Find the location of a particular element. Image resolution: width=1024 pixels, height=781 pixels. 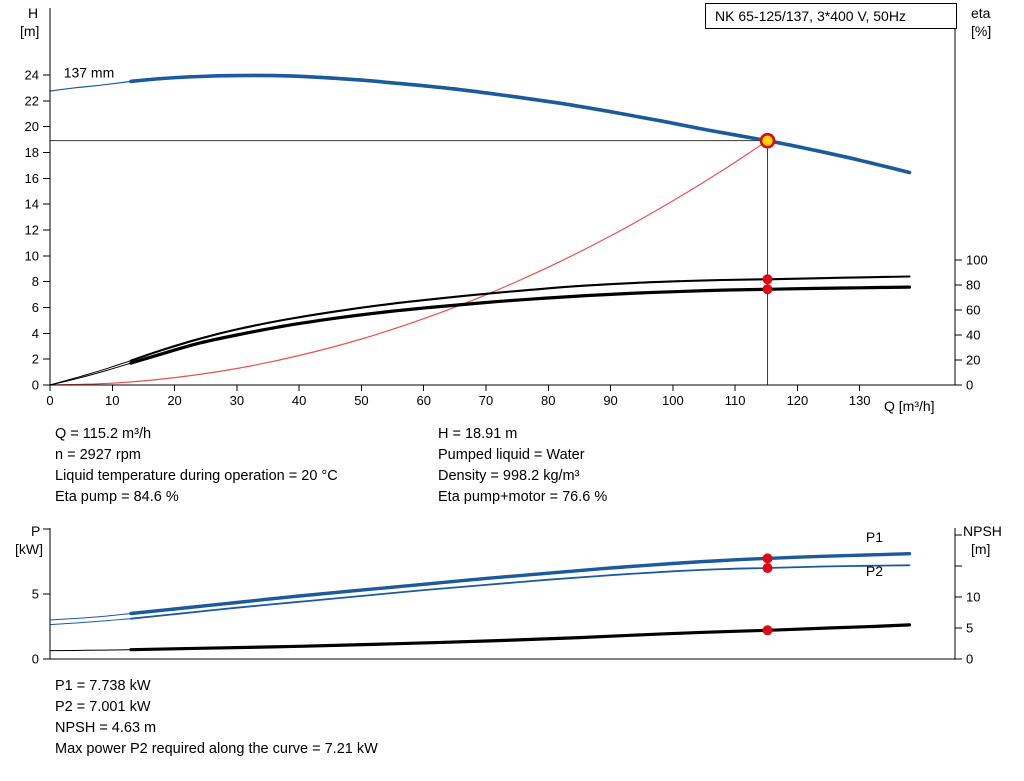

x-tick-label: 20 is located at coordinates (174, 400).